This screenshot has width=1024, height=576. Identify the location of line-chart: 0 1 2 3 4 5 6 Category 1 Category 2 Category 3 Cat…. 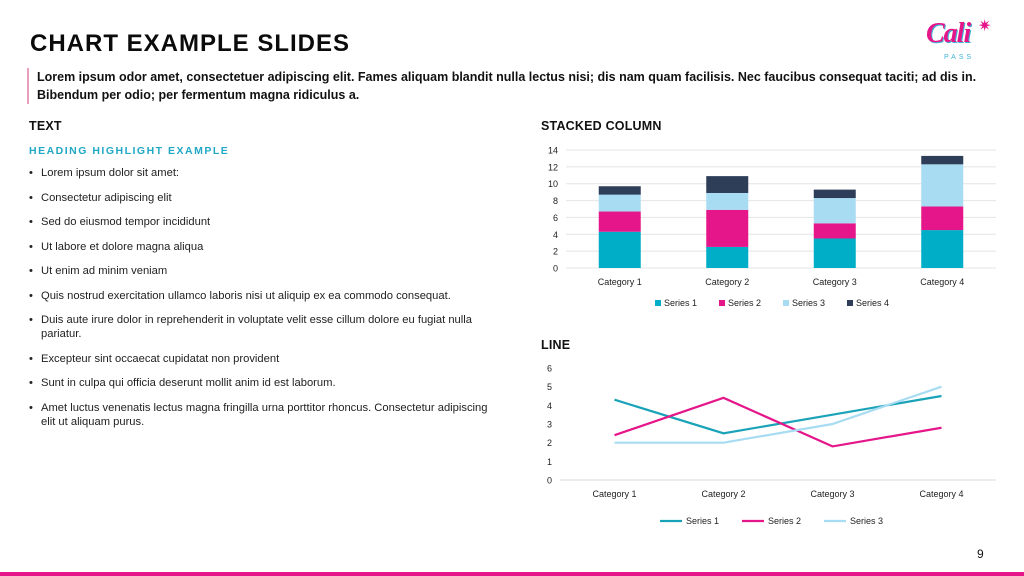
(765, 448).